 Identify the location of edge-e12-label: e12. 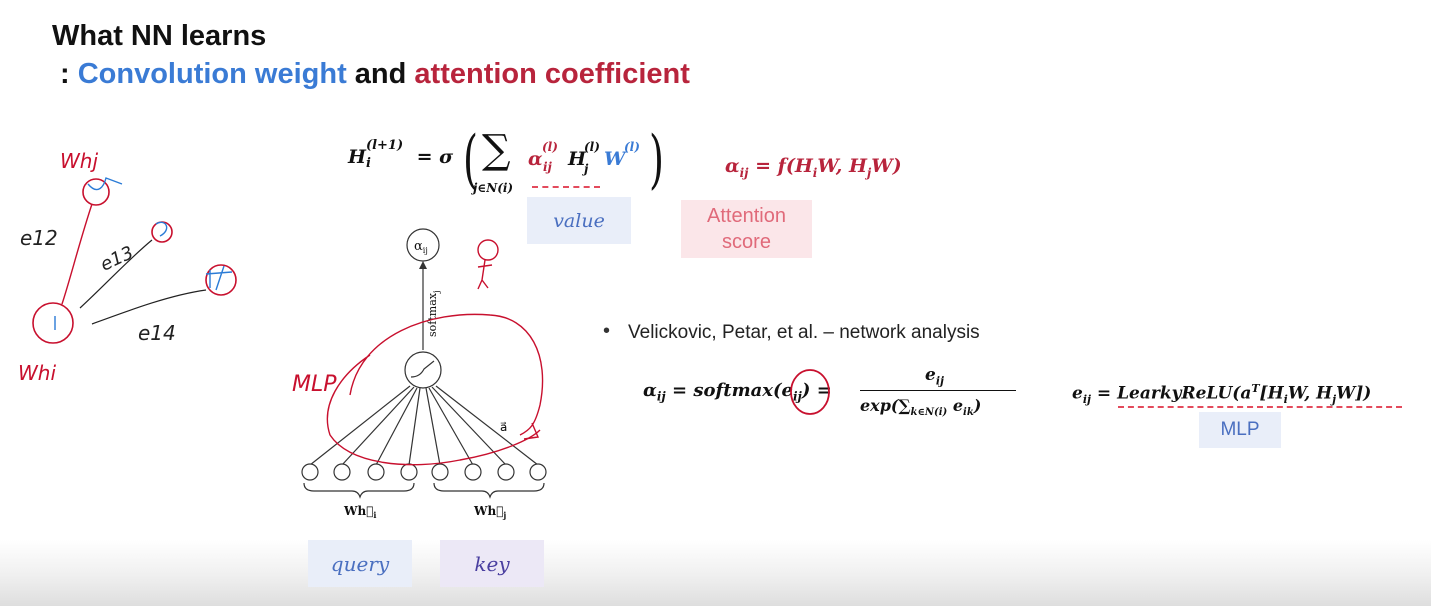
(39, 238).